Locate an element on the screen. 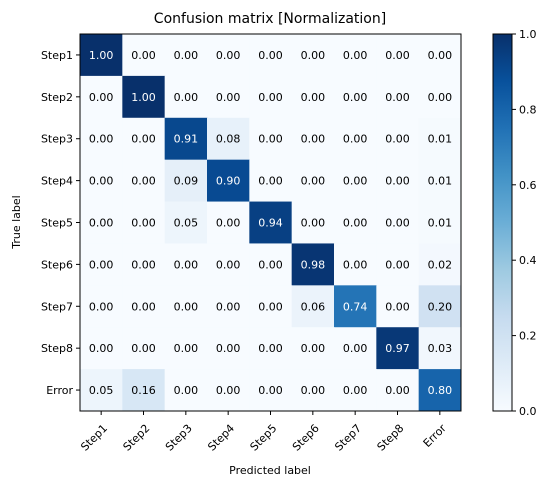 This screenshot has width=549, height=489. cell-value-label: 0.97 is located at coordinates (397, 348).